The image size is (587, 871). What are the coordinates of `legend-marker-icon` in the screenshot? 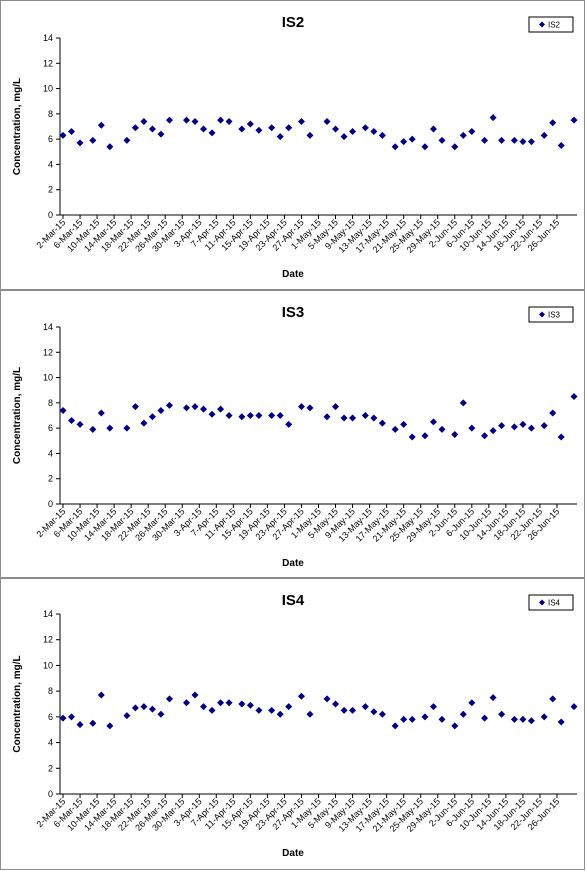 It's located at (542, 314).